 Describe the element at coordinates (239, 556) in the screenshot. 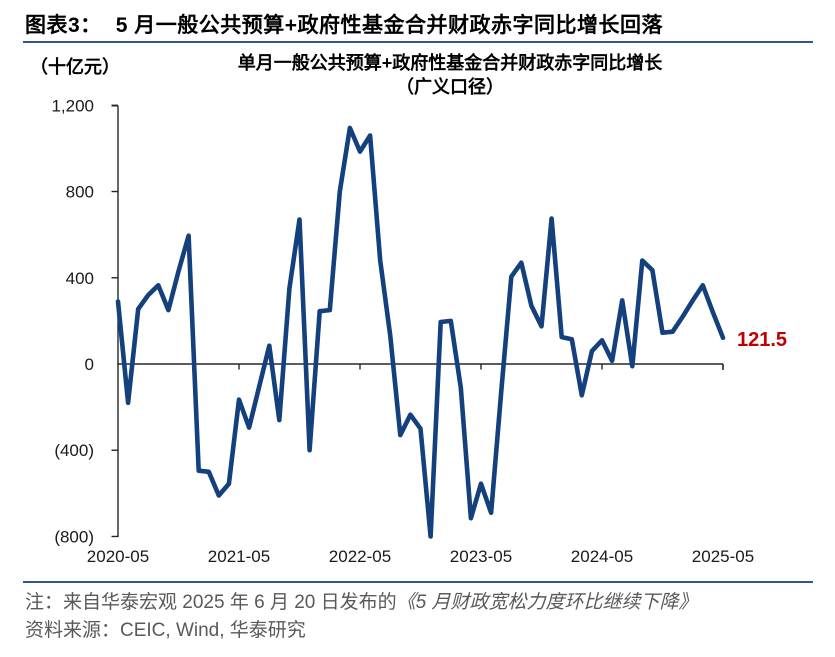

I see `x-tick-label: 2021-05` at that location.